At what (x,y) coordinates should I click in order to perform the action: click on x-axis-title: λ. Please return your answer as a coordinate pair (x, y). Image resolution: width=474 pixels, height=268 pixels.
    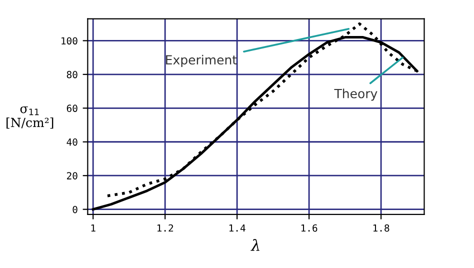
    Looking at the image, I should click on (255, 245).